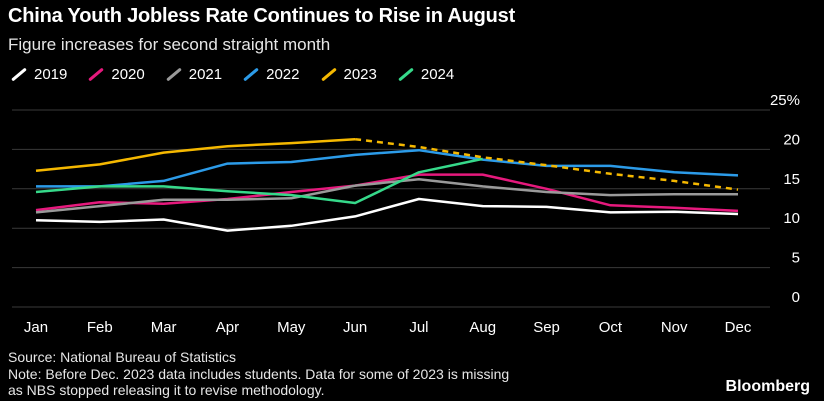  What do you see at coordinates (205, 74) in the screenshot?
I see `legend-label: 2021` at bounding box center [205, 74].